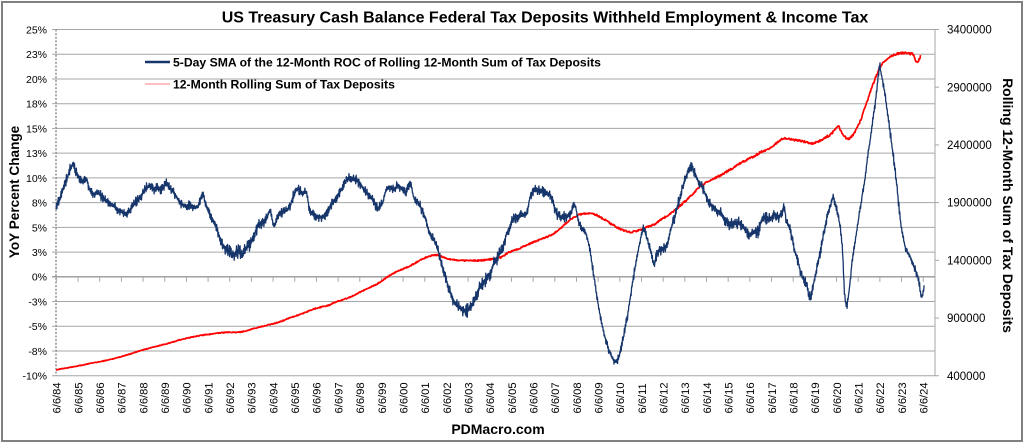 Image resolution: width=1024 pixels, height=448 pixels. Describe the element at coordinates (37, 352) in the screenshot. I see `svg-text: -8%` at that location.